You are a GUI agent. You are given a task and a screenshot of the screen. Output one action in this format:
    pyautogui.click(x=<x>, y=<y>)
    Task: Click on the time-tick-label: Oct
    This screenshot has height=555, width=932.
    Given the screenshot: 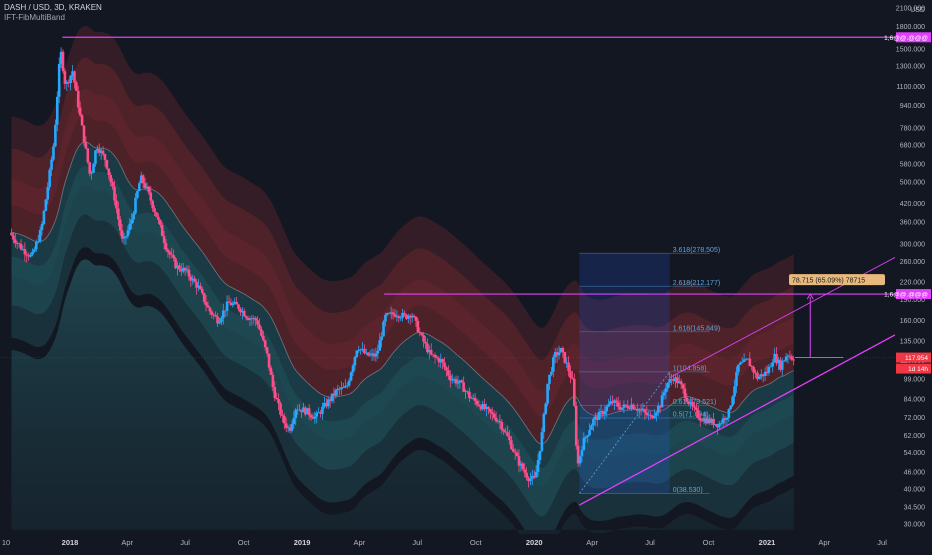 What is the action you would take?
    pyautogui.click(x=709, y=542)
    